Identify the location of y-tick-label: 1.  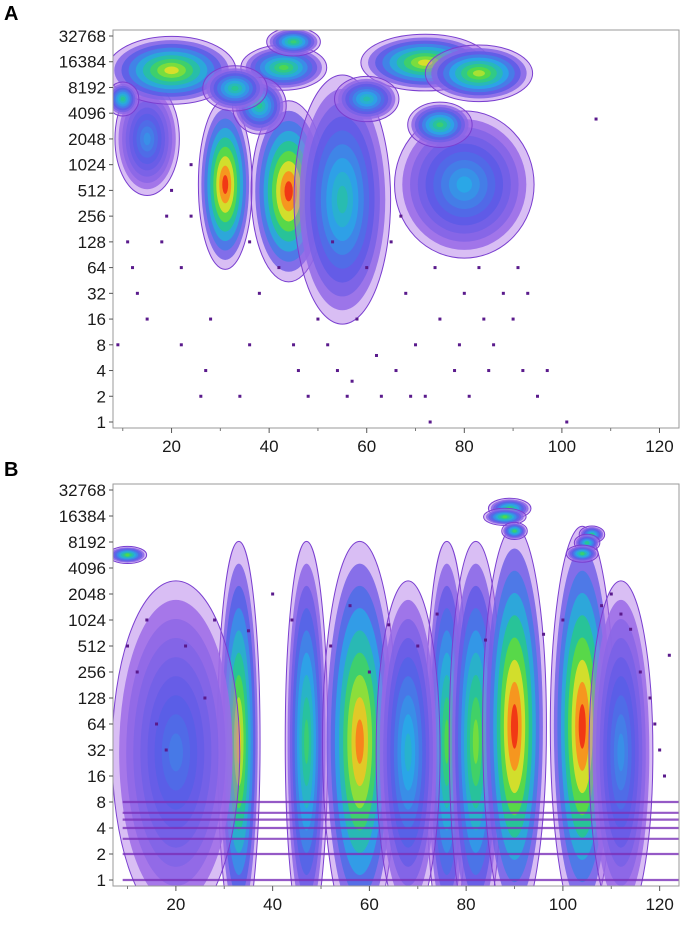
(101, 880).